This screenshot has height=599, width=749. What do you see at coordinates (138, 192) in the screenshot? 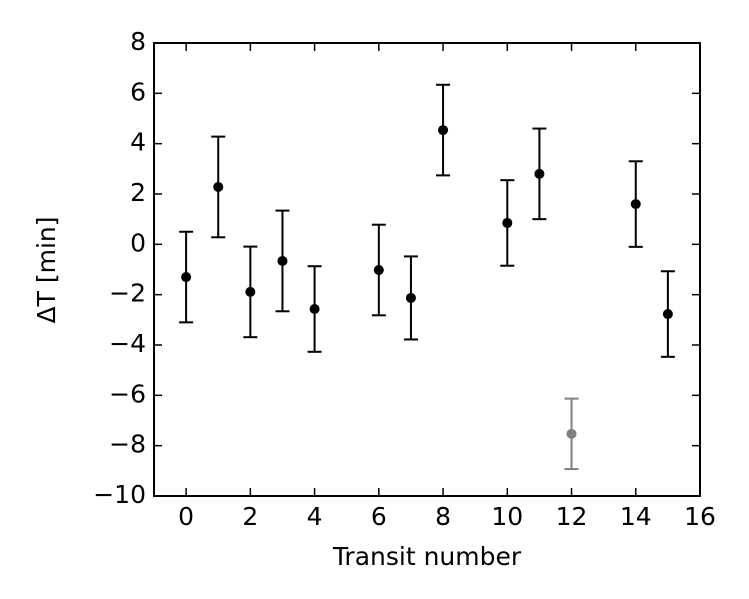
I see `y-tick-label: 2` at bounding box center [138, 192].